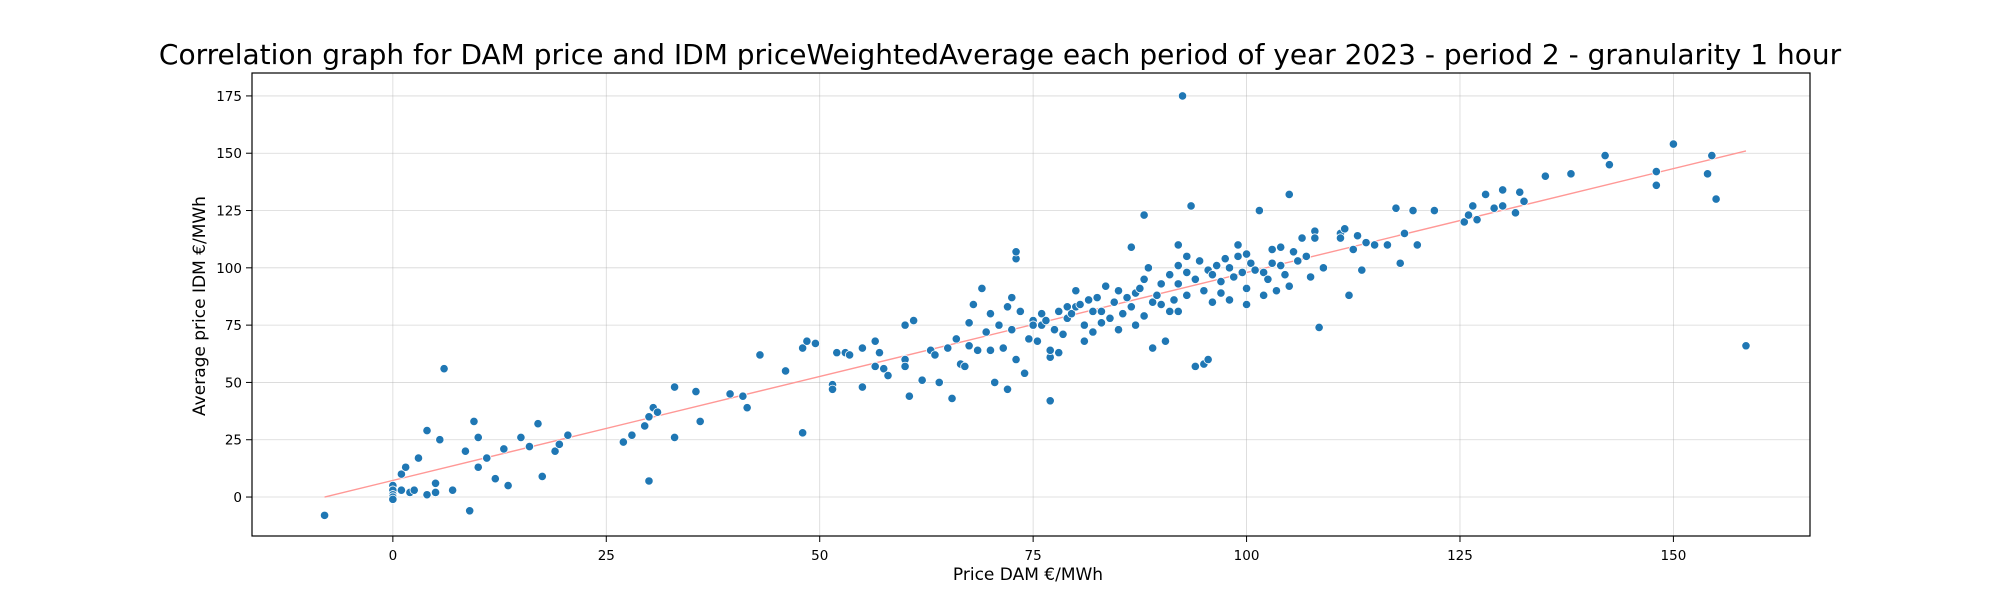  What do you see at coordinates (819, 556) in the screenshot?
I see `x-tick-label: 50` at bounding box center [819, 556].